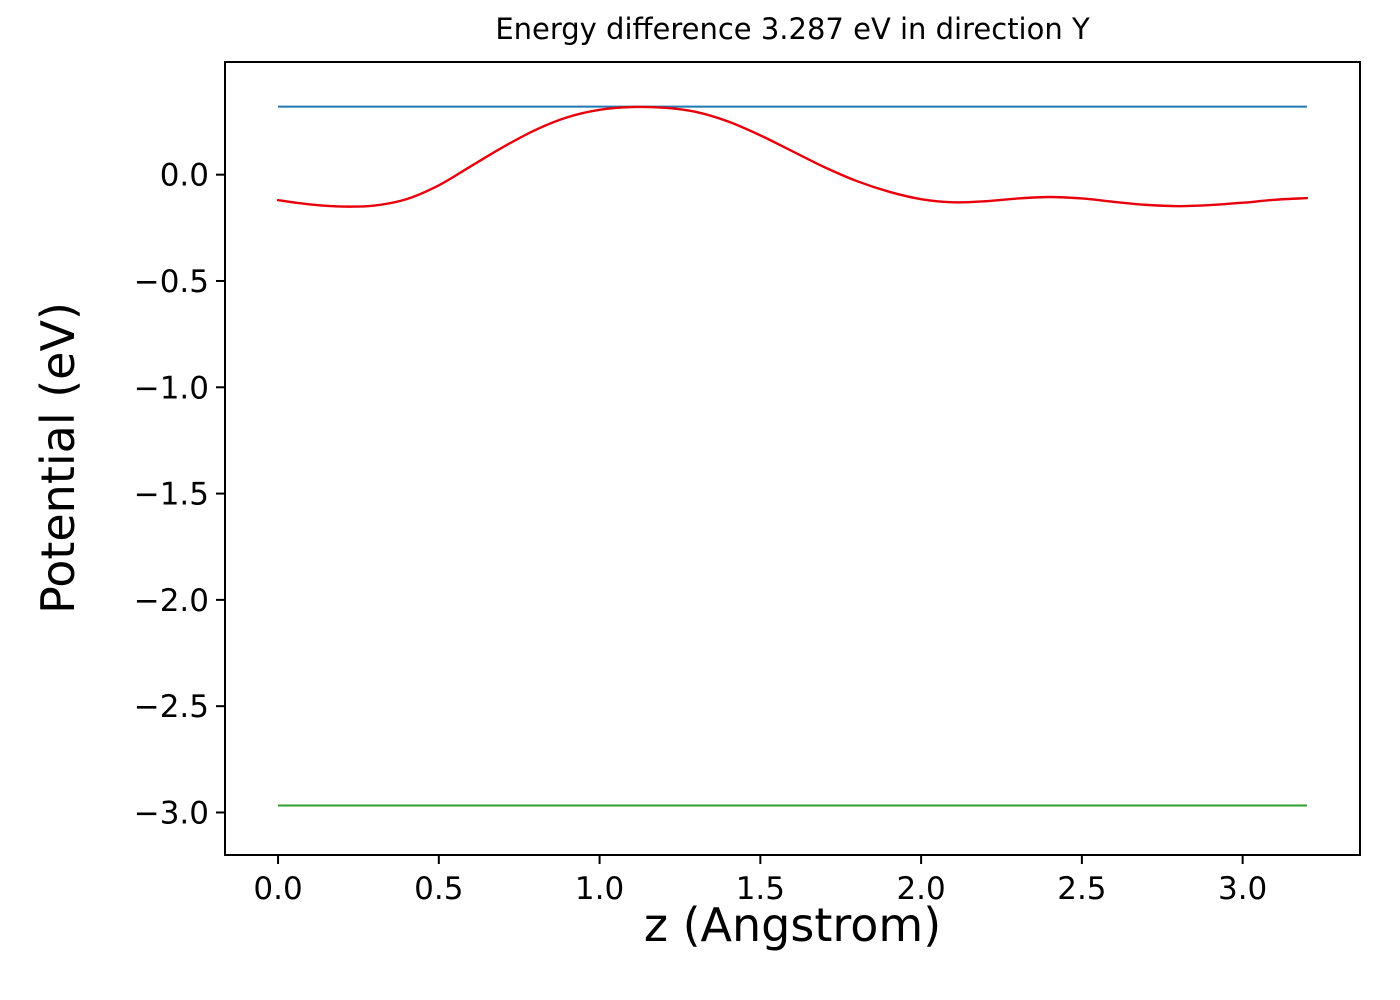 This screenshot has height=1000, width=1400. Describe the element at coordinates (1081, 889) in the screenshot. I see `x-tick-label: 2.5` at that location.